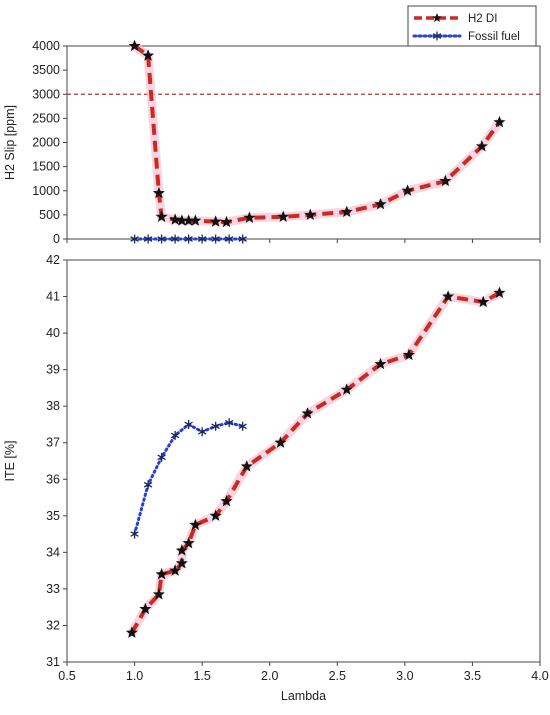 The height and width of the screenshot is (715, 550). What do you see at coordinates (201, 676) in the screenshot?
I see `x-tick-label: 1.5` at bounding box center [201, 676].